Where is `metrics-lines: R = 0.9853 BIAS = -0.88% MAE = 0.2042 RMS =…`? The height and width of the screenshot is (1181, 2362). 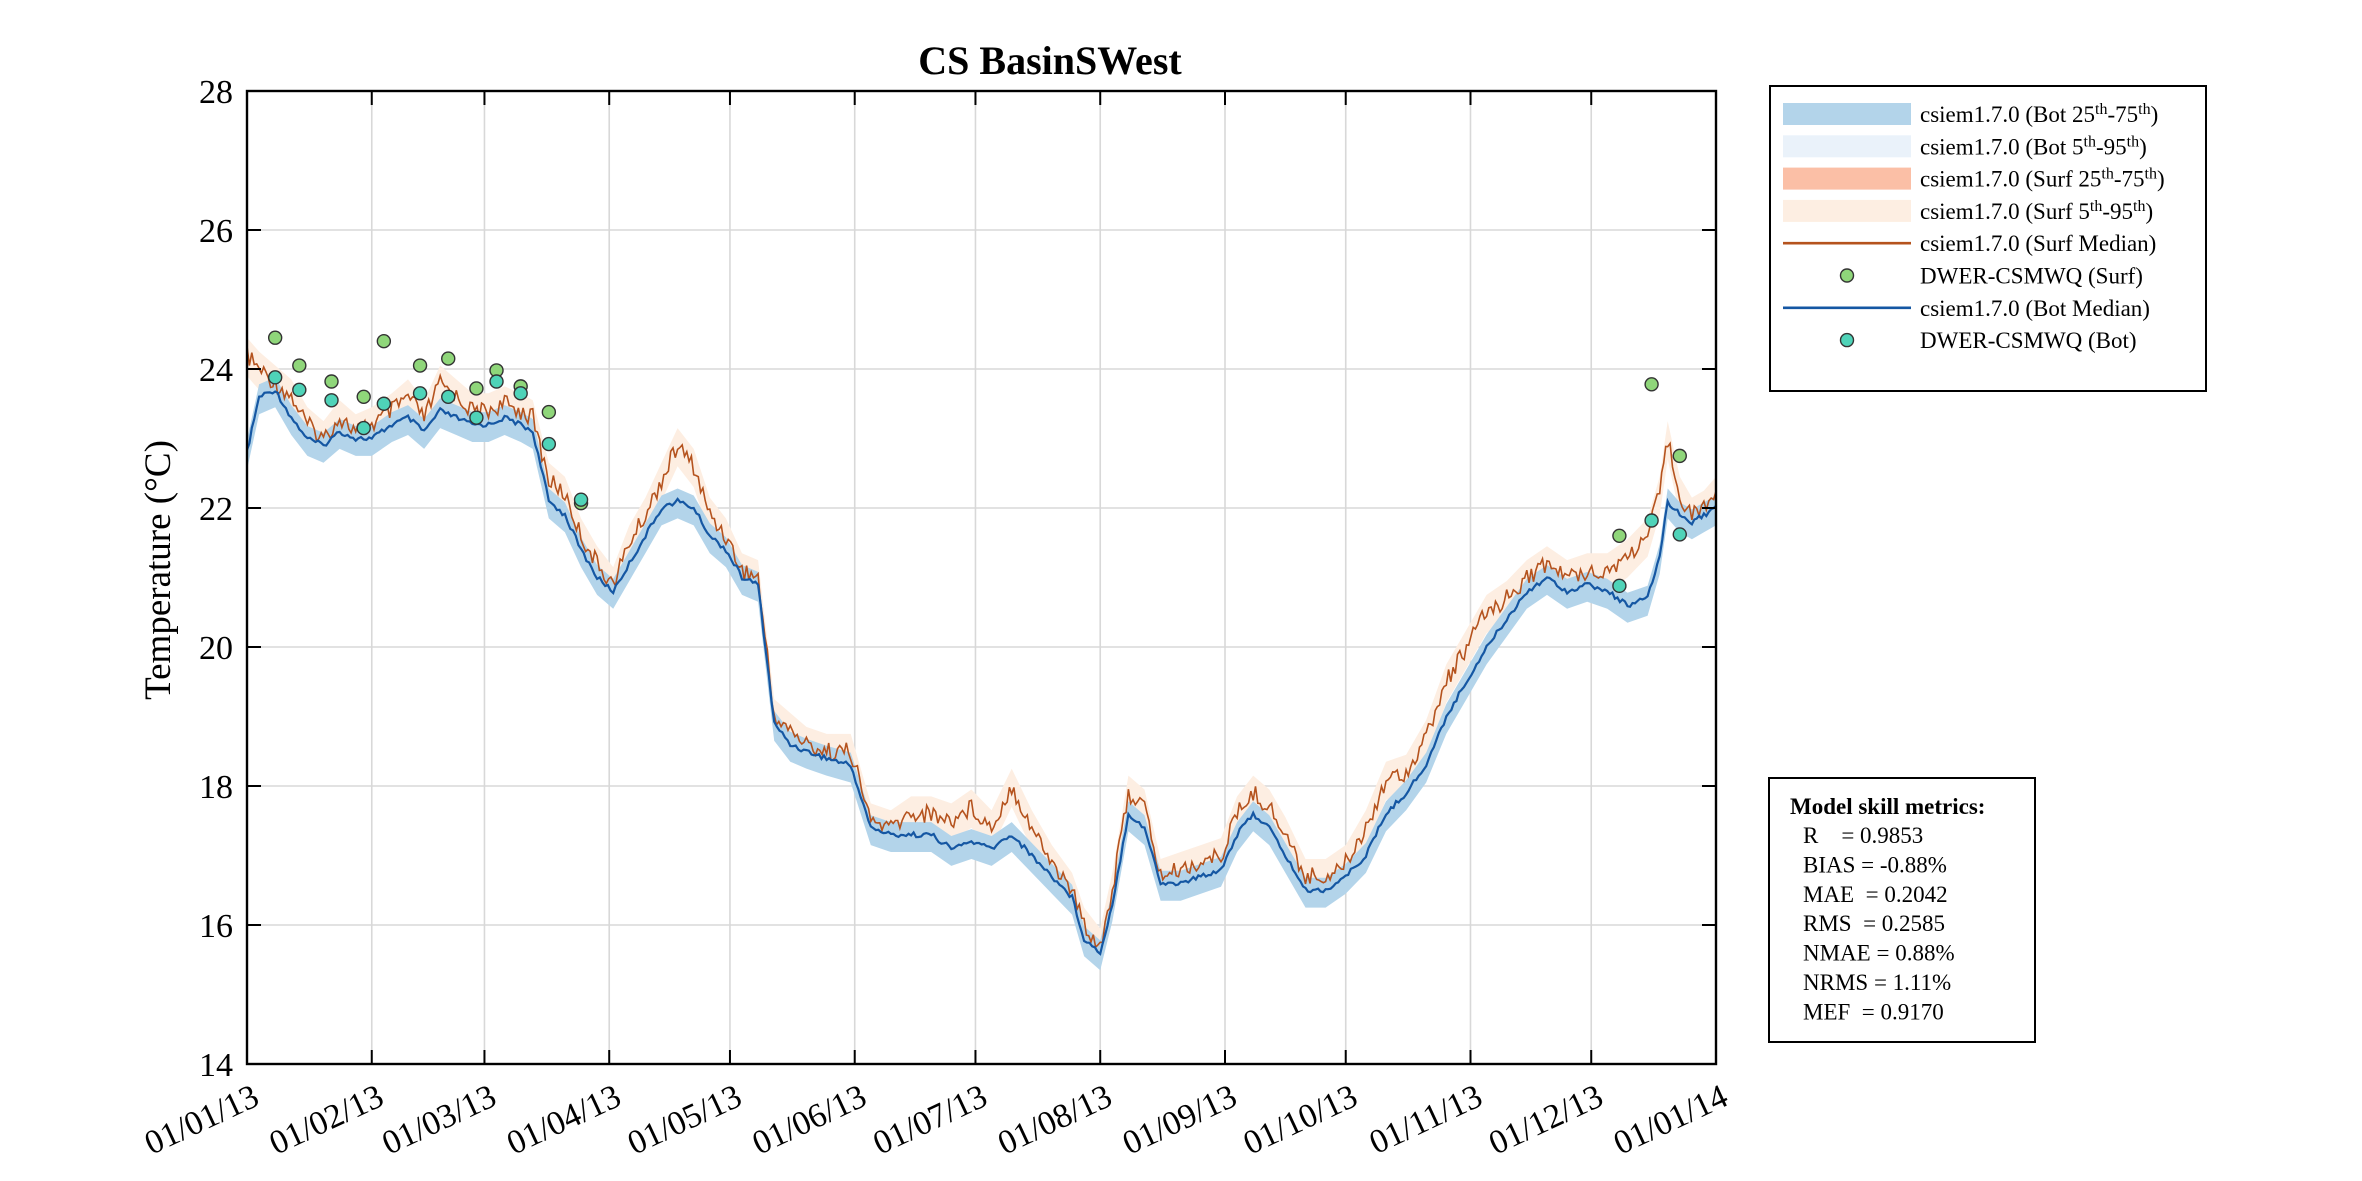 metrics-lines: R = 0.9853 BIAS = -0.88% MAE = 0.2042 RMS =… is located at coordinates (1879, 923).